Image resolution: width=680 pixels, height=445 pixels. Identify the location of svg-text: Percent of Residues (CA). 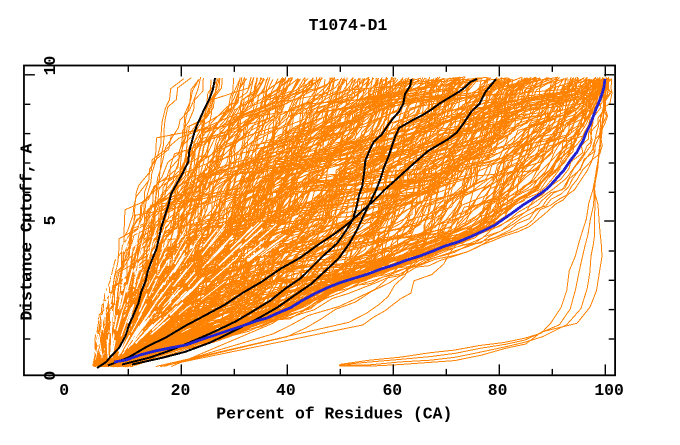
(334, 414).